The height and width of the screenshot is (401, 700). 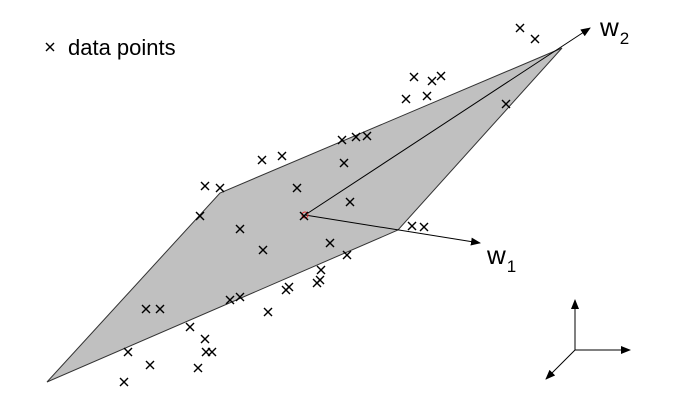 I want to click on origin-circle-icon, so click(x=305, y=215).